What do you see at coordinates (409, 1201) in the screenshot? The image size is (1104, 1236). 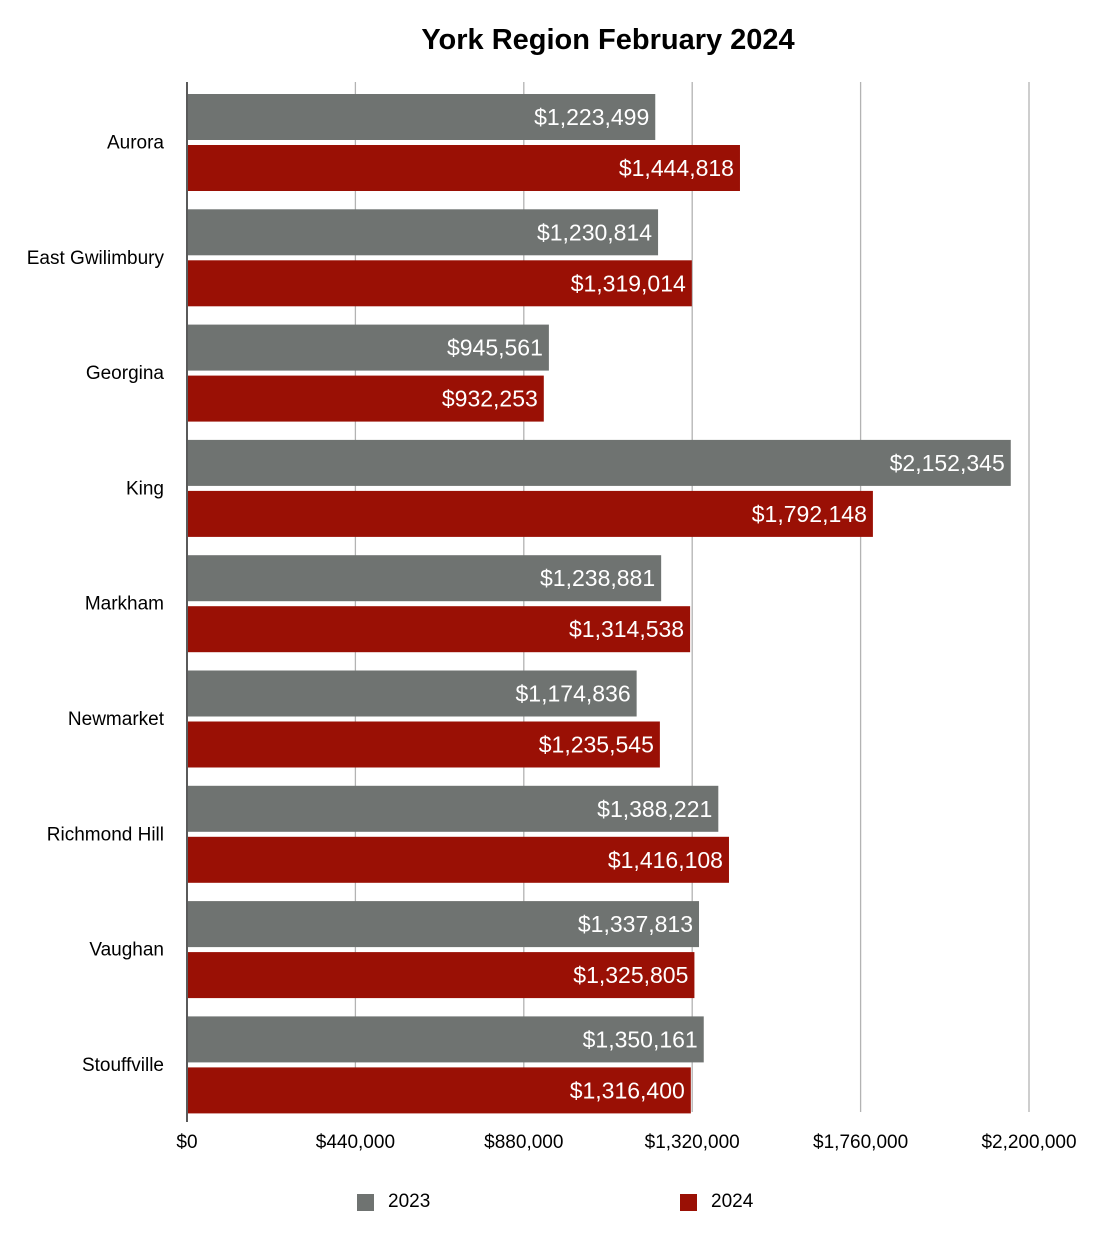 I see `legend-label-2023: 2023` at bounding box center [409, 1201].